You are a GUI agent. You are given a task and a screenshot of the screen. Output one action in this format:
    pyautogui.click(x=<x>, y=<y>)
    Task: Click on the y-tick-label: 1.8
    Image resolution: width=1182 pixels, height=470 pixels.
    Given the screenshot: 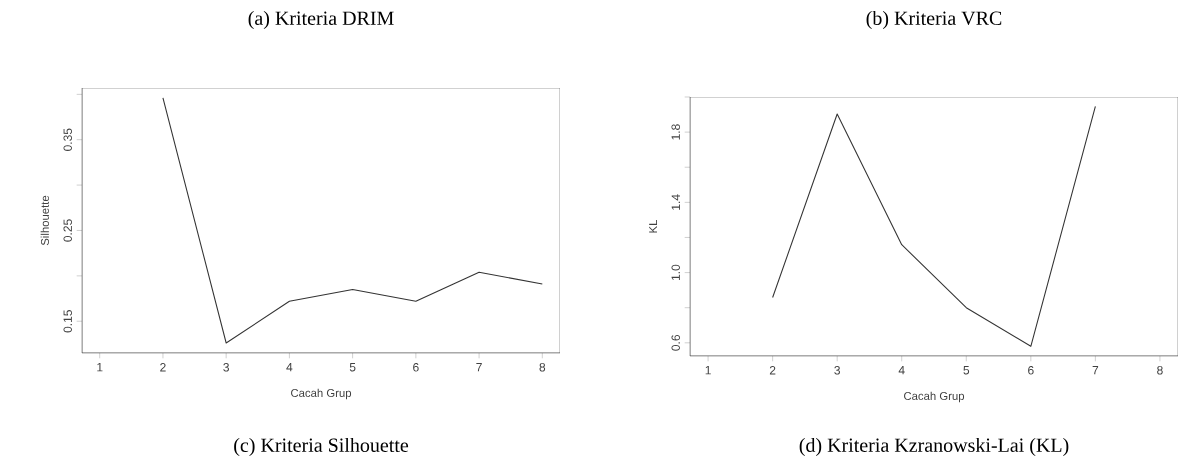 What is the action you would take?
    pyautogui.click(x=675, y=132)
    